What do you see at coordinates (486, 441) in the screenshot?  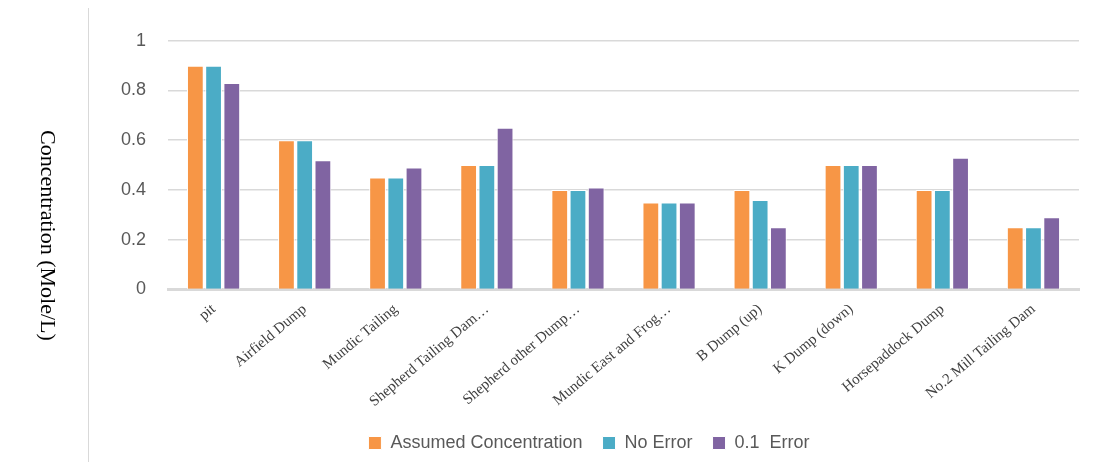 I see `legend-label: Assumed Concentration` at bounding box center [486, 441].